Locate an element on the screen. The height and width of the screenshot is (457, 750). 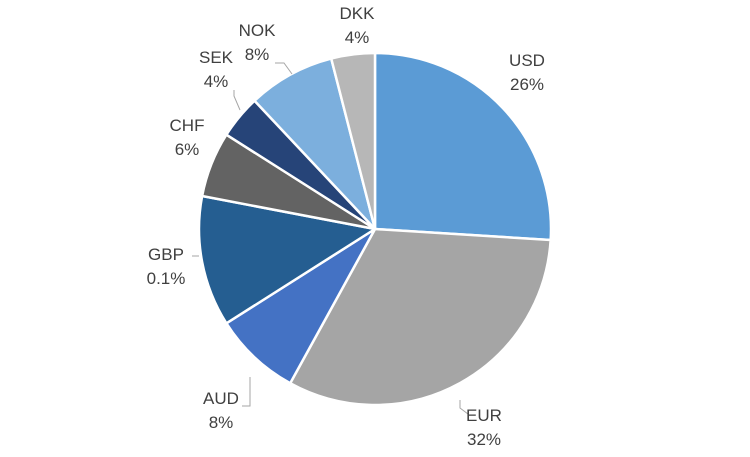
slice-percent-label: 32% is located at coordinates (484, 439).